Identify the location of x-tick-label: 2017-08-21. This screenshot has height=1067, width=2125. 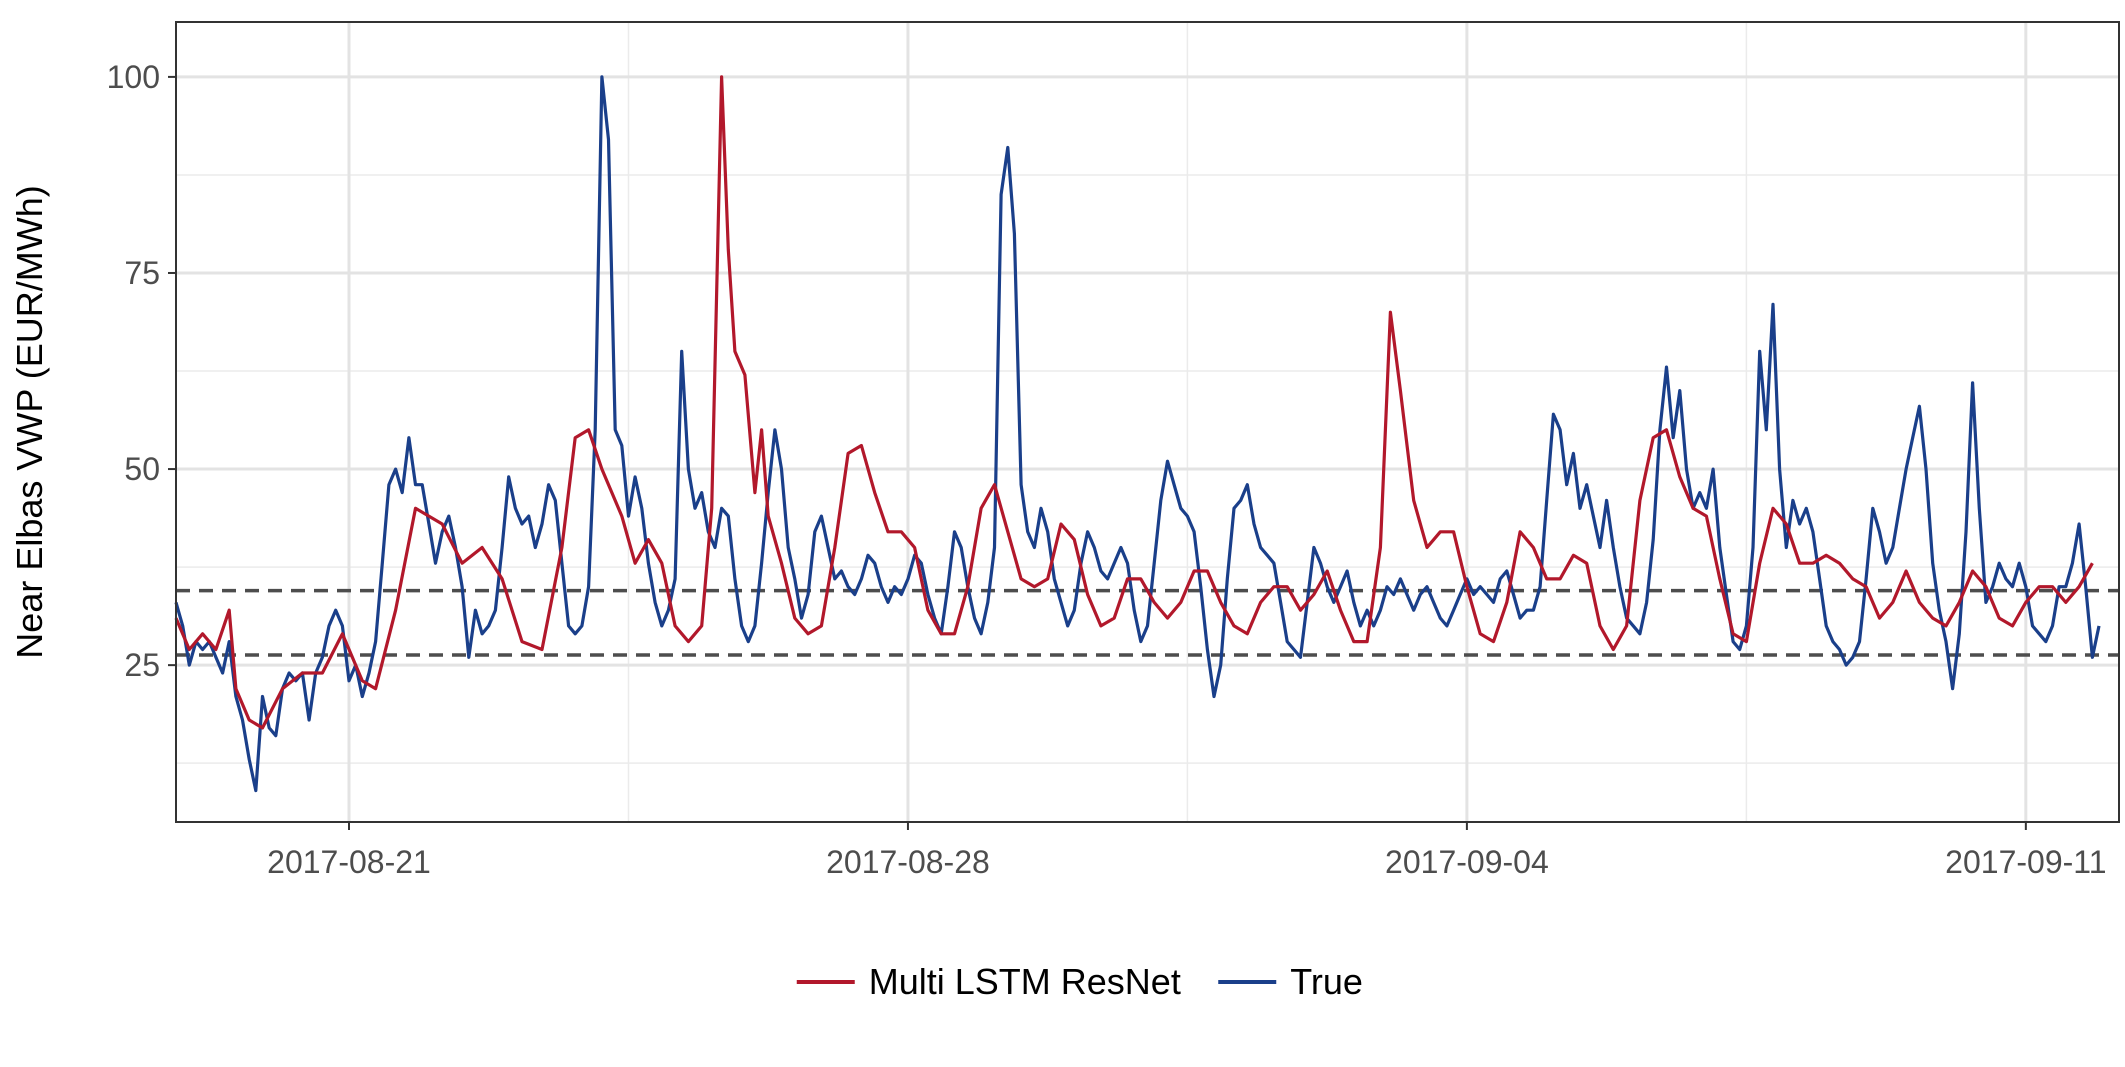
(349, 862).